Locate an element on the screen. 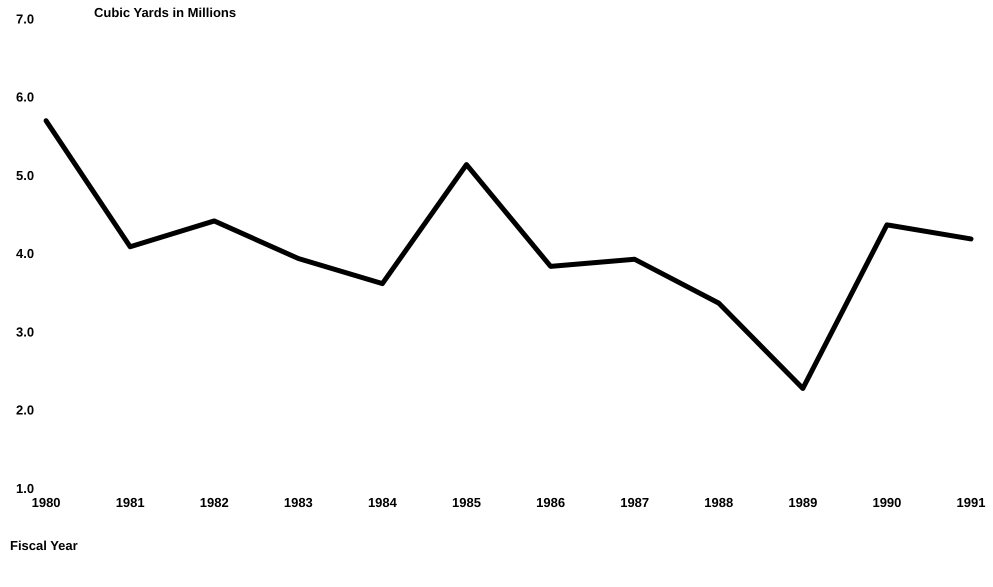  y-tick-label: 4.0 is located at coordinates (25, 254).